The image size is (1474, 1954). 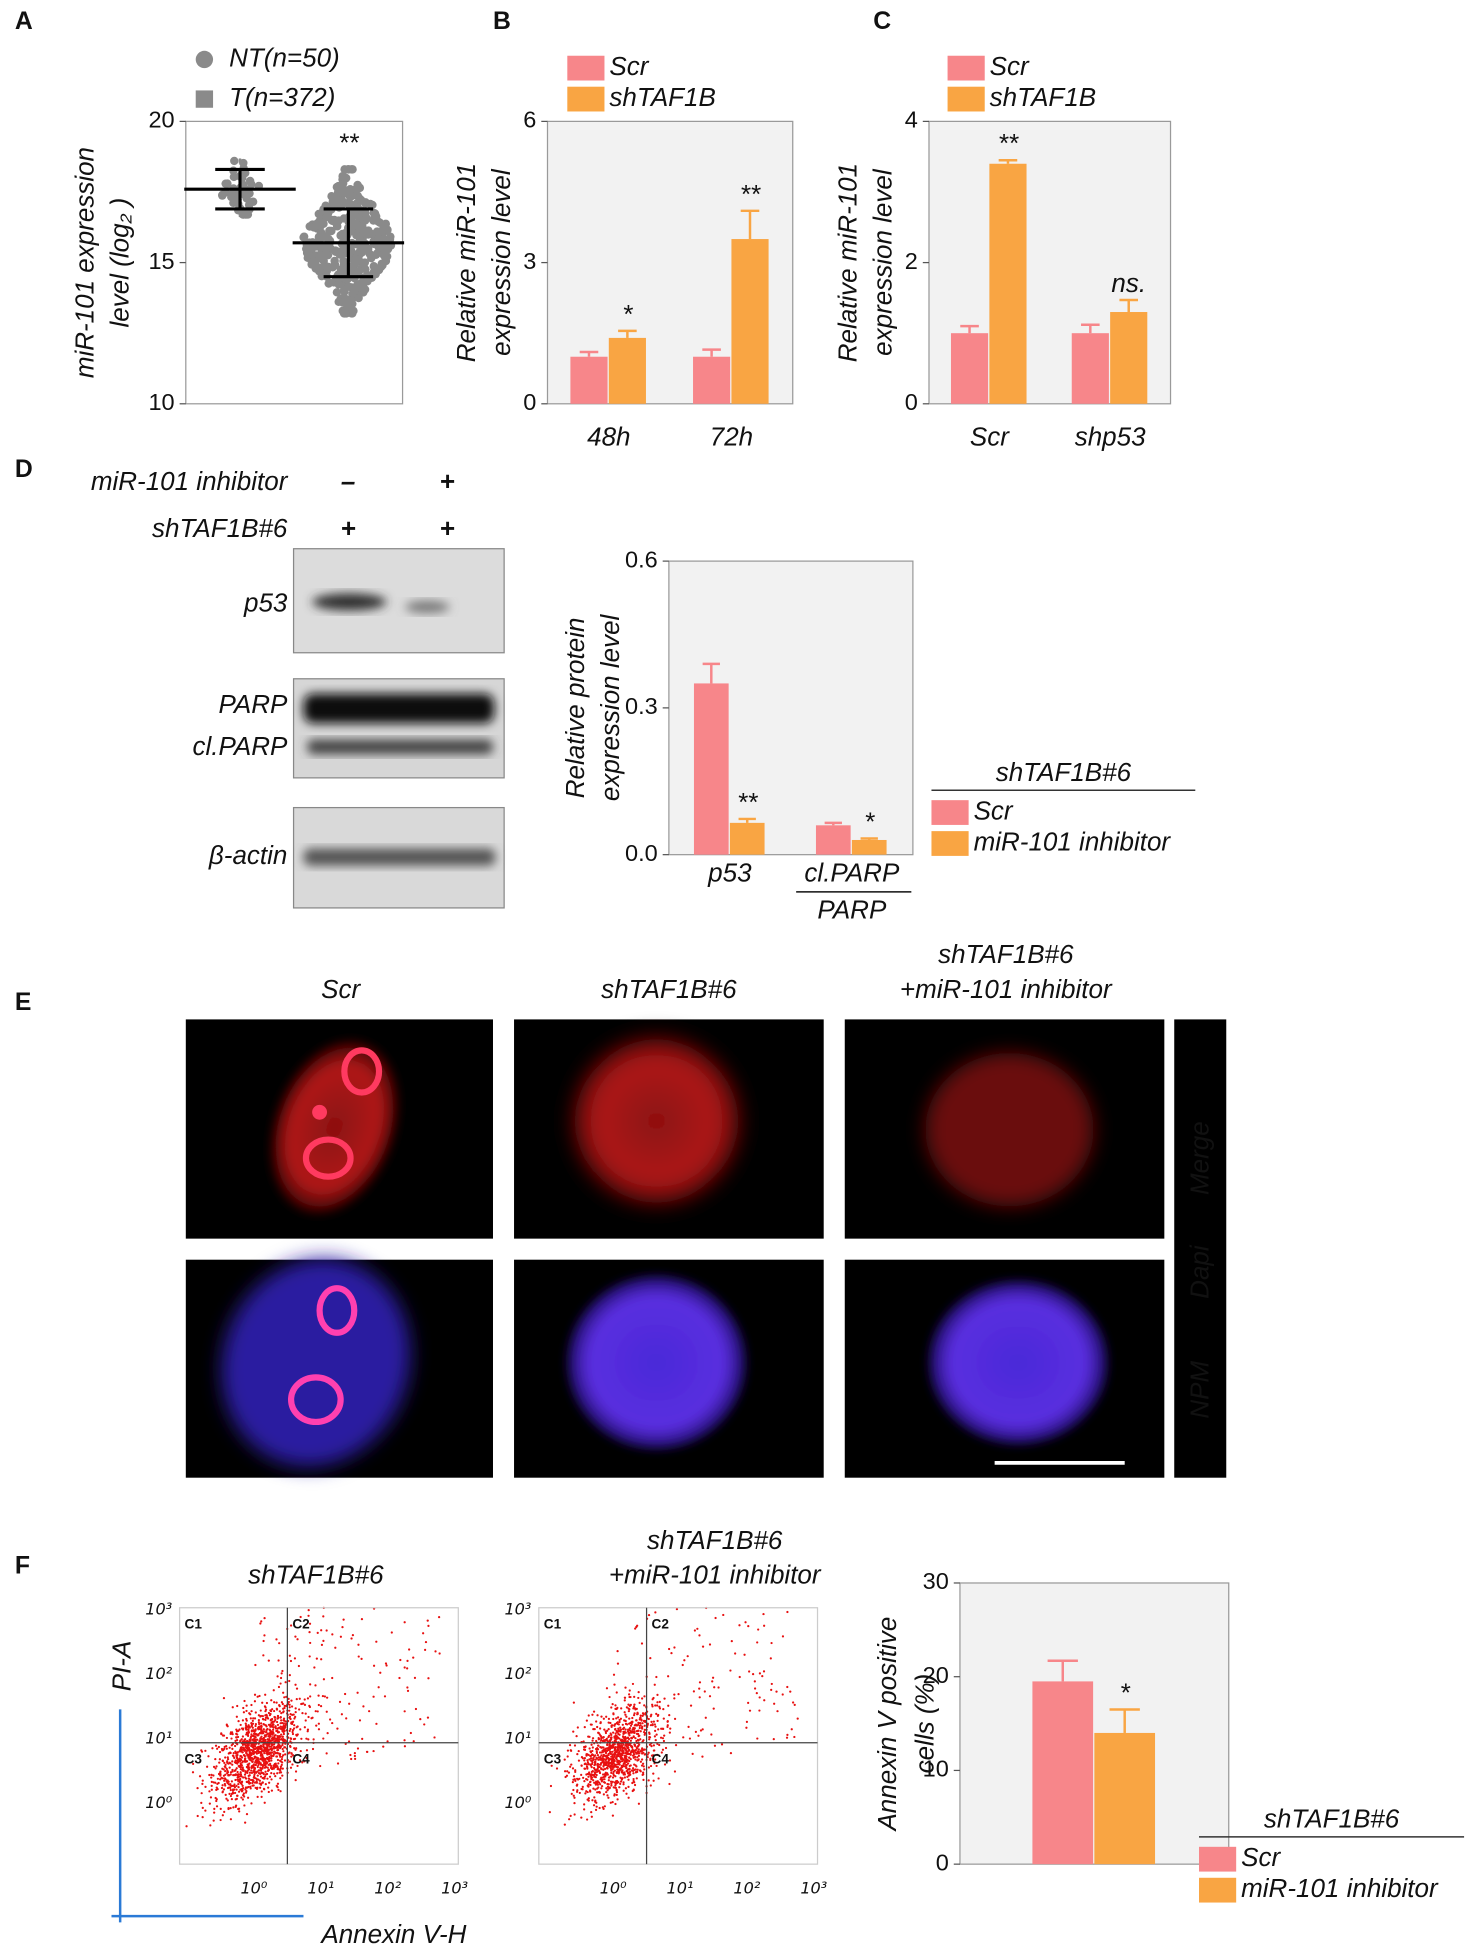 I want to click on quadrant-label: C1, so click(x=553, y=1624).